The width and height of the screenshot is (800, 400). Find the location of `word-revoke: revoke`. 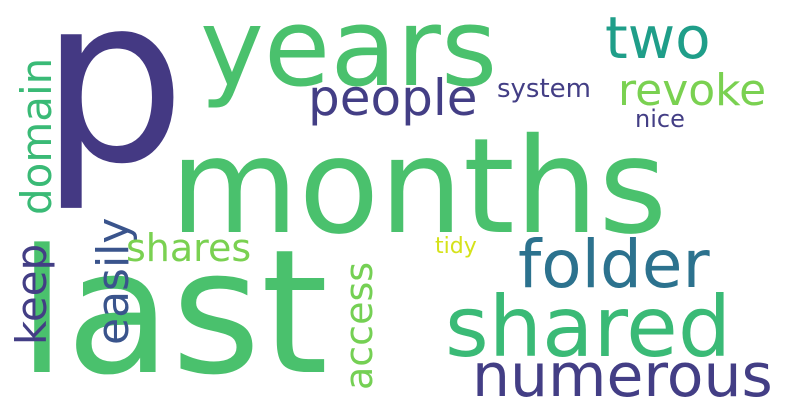

word-revoke: revoke is located at coordinates (692, 90).